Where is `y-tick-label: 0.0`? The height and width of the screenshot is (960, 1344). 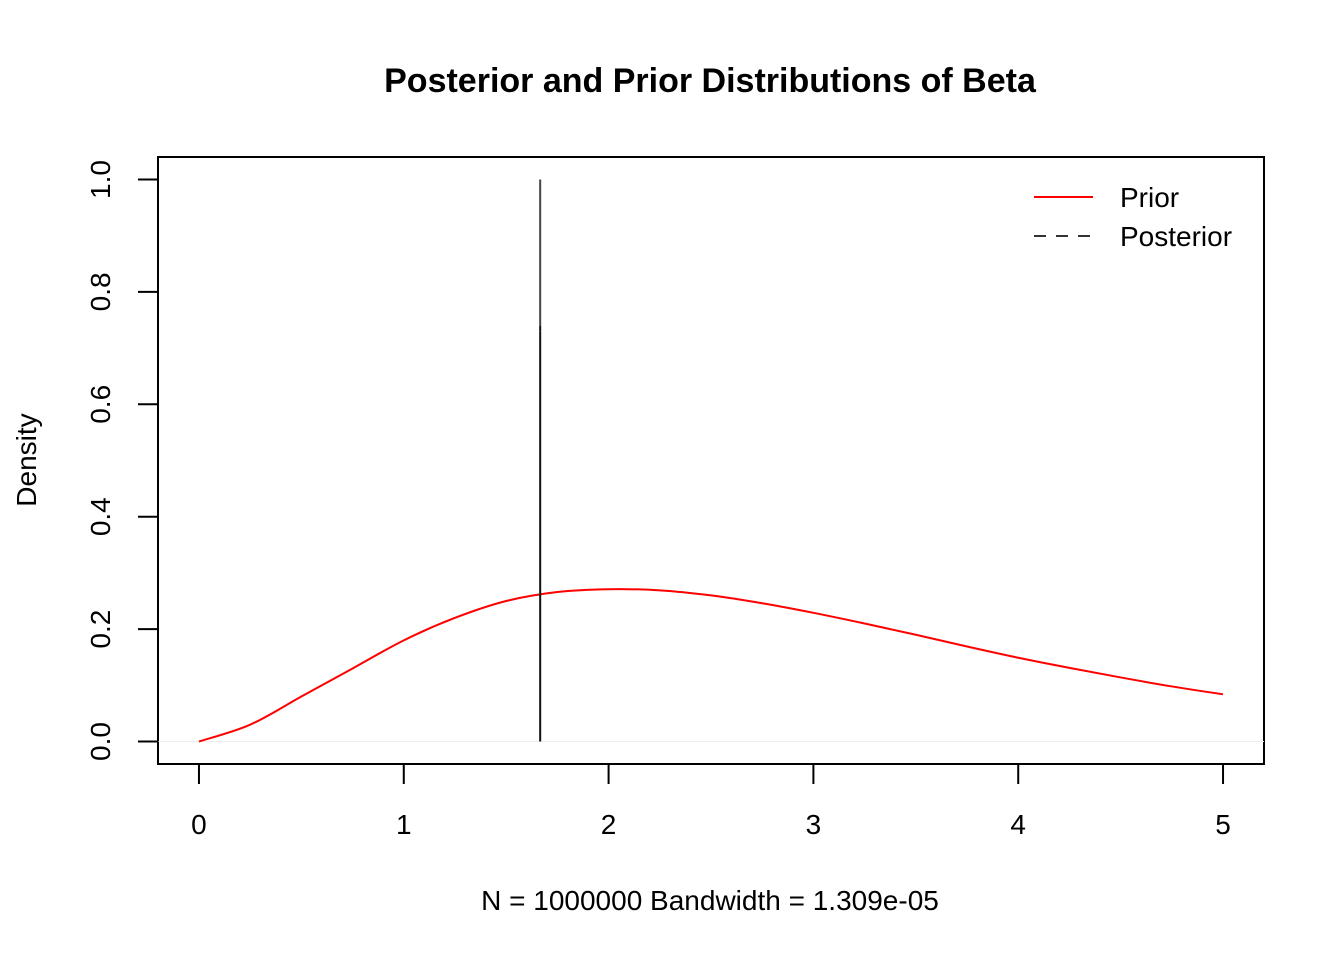
y-tick-label: 0.0 is located at coordinates (100, 741).